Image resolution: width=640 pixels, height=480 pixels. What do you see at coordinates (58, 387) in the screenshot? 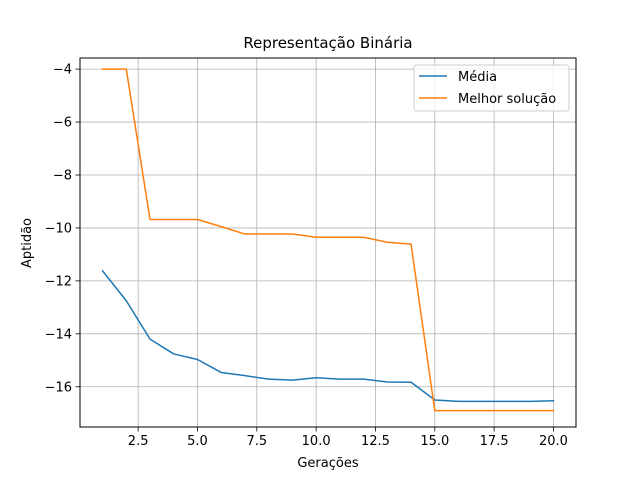
I see `y-tick-label: −16` at bounding box center [58, 387].